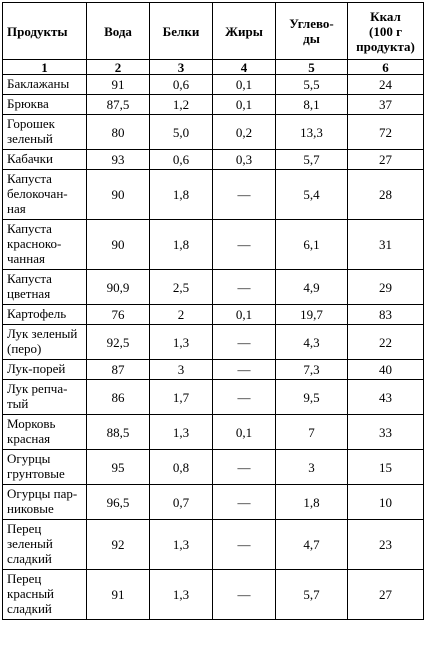 The image size is (425, 655). What do you see at coordinates (181, 84) in the screenshot?
I see `protein-value: 0,6` at bounding box center [181, 84].